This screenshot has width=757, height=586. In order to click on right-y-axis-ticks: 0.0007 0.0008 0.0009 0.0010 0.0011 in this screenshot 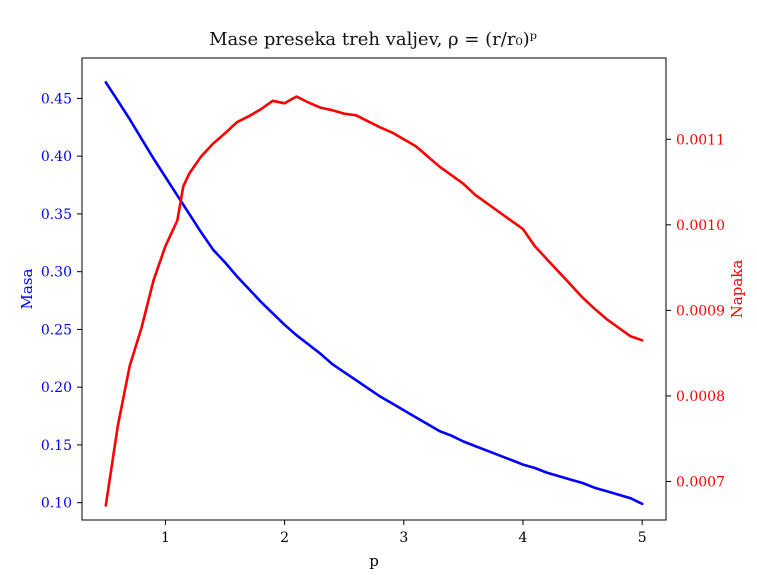, I will do `click(695, 311)`.